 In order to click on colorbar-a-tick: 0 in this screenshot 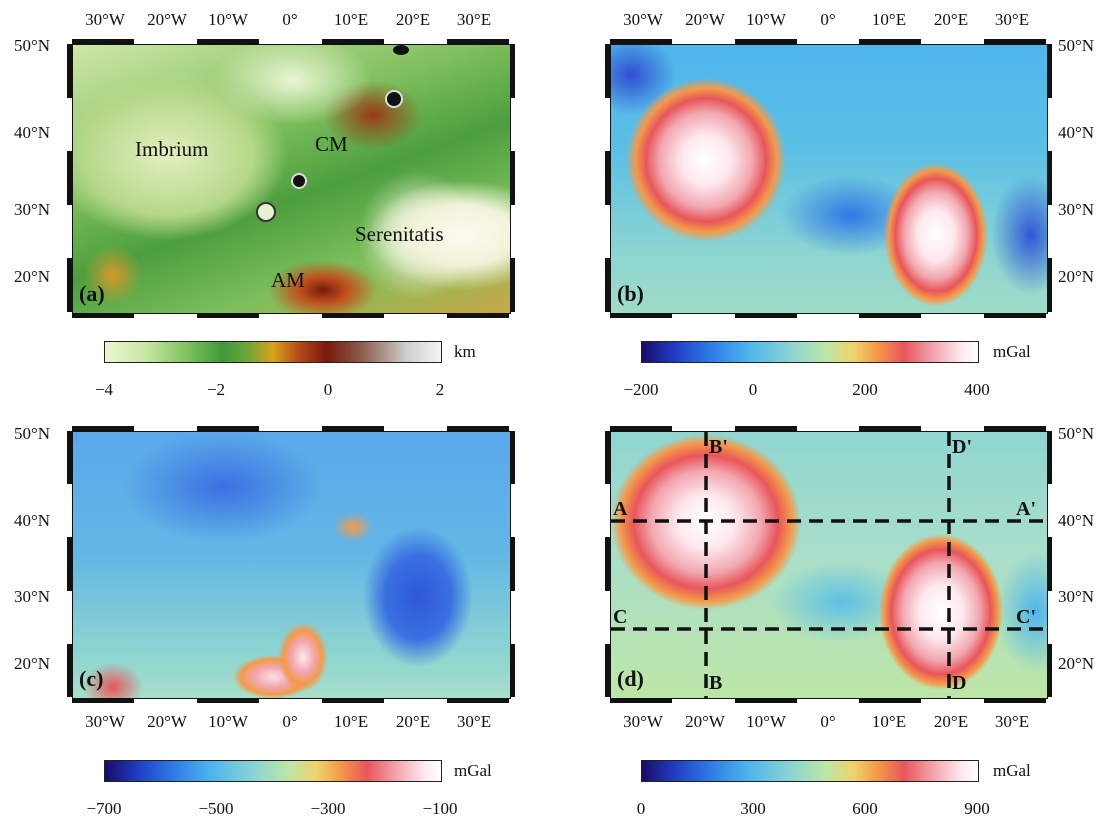, I will do `click(328, 389)`.